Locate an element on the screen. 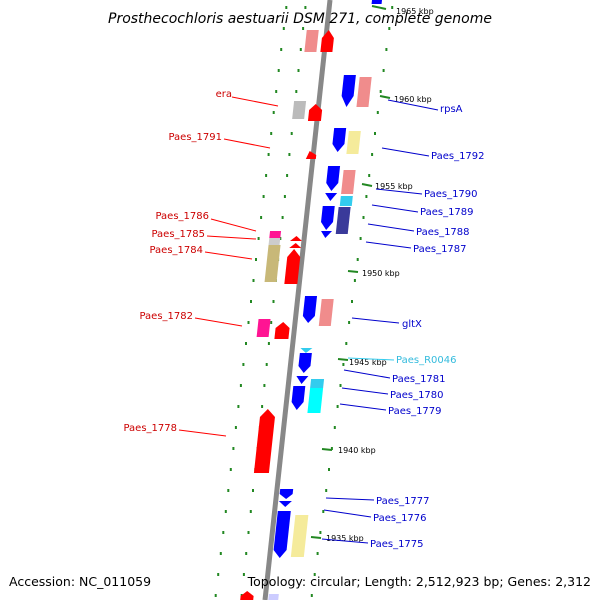  label-gltX: gltX is located at coordinates (386, 323).